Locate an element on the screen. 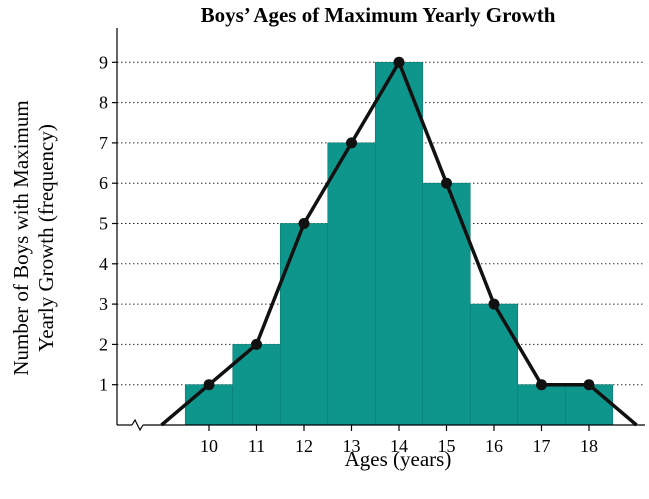  x-axis-label: Ages (years) is located at coordinates (398, 459).